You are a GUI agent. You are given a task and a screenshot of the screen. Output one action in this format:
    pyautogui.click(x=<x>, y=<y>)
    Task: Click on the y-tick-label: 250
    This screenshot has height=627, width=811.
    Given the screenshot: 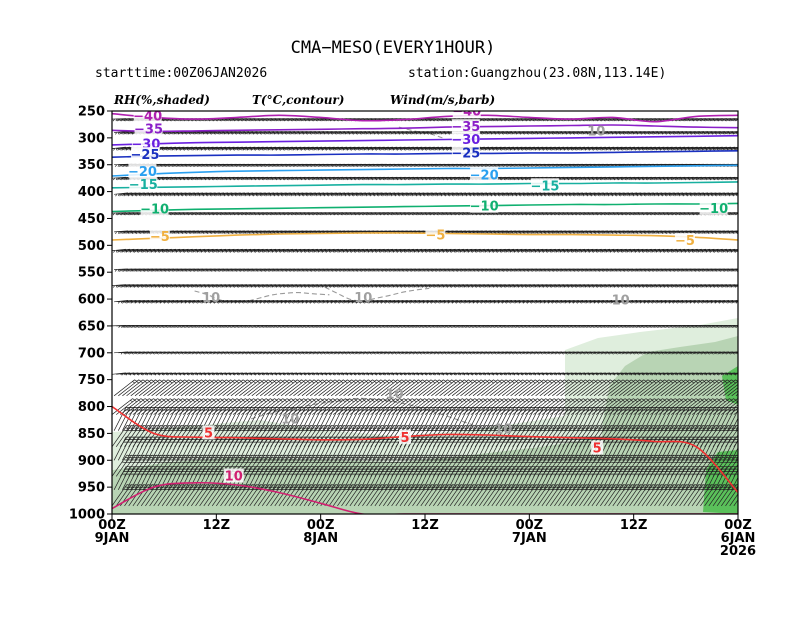 What is the action you would take?
    pyautogui.click(x=91, y=112)
    